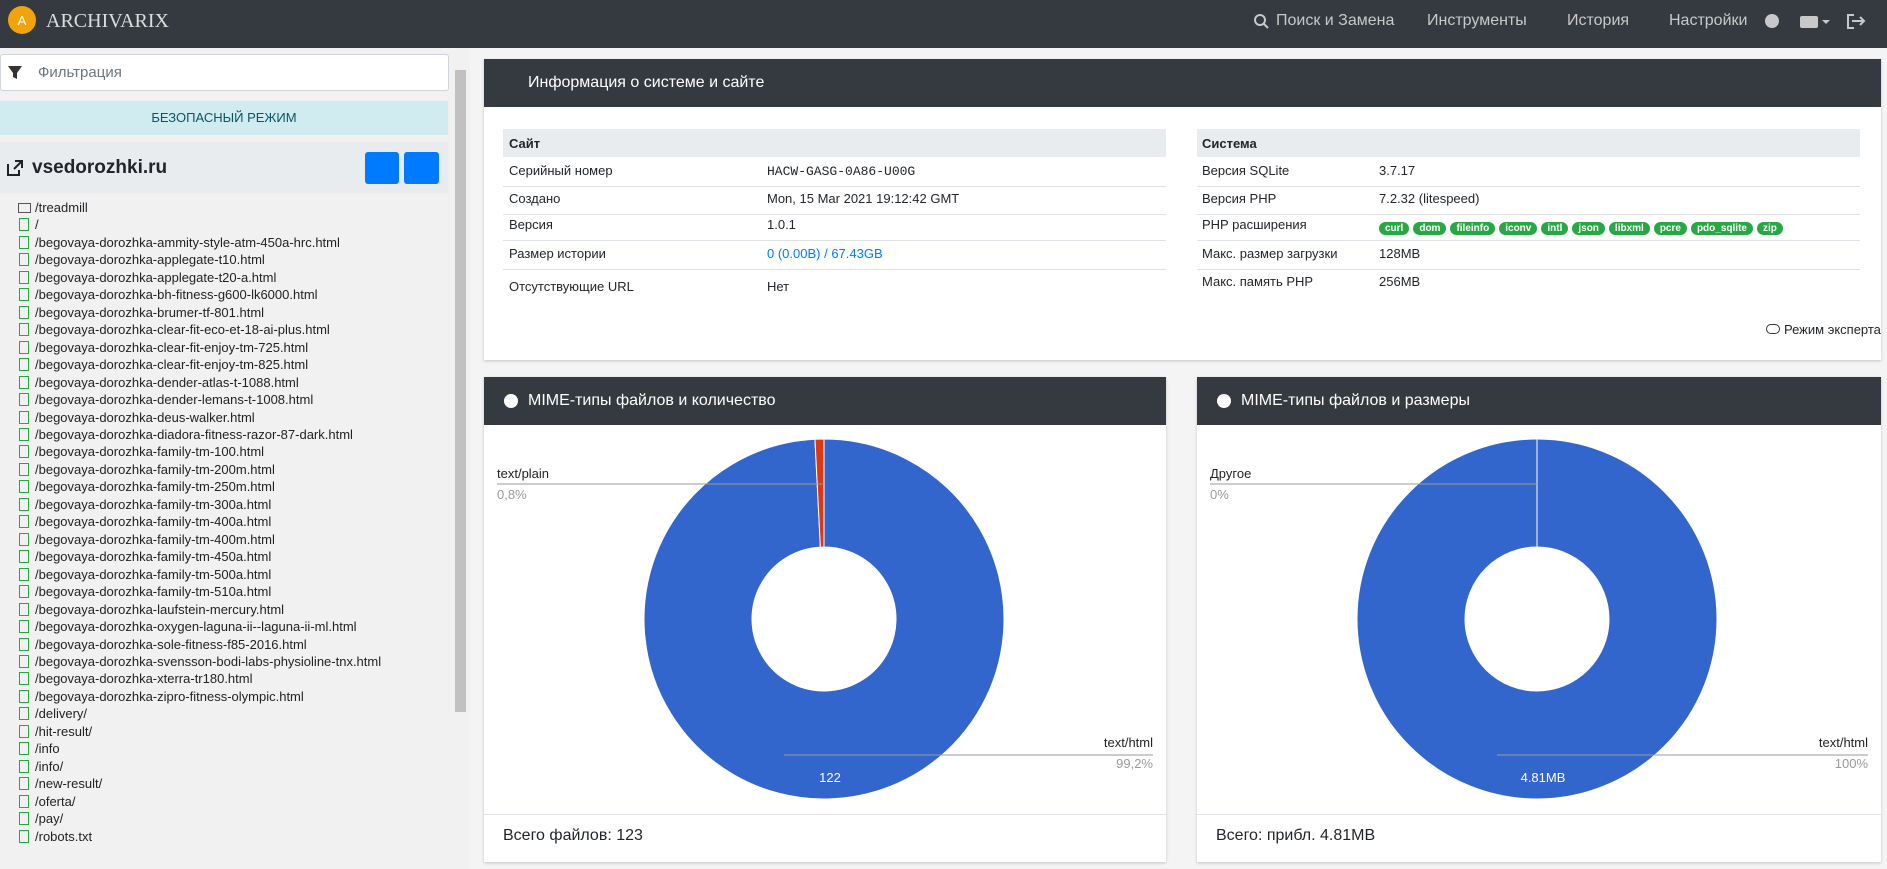 The image size is (1887, 869). What do you see at coordinates (99, 168) in the screenshot?
I see `site-name: vsedorozhki.ru` at bounding box center [99, 168].